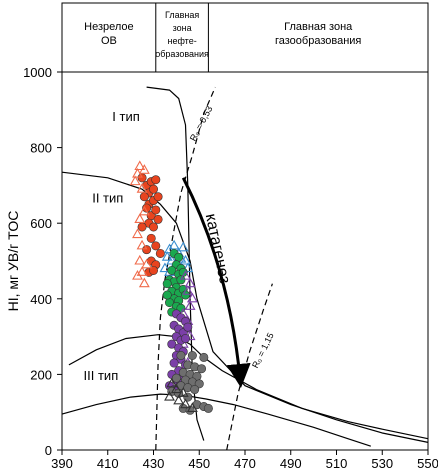 This screenshot has height=472, width=438. Describe the element at coordinates (182, 28) in the screenshot. I see `zone-label: зона` at that location.